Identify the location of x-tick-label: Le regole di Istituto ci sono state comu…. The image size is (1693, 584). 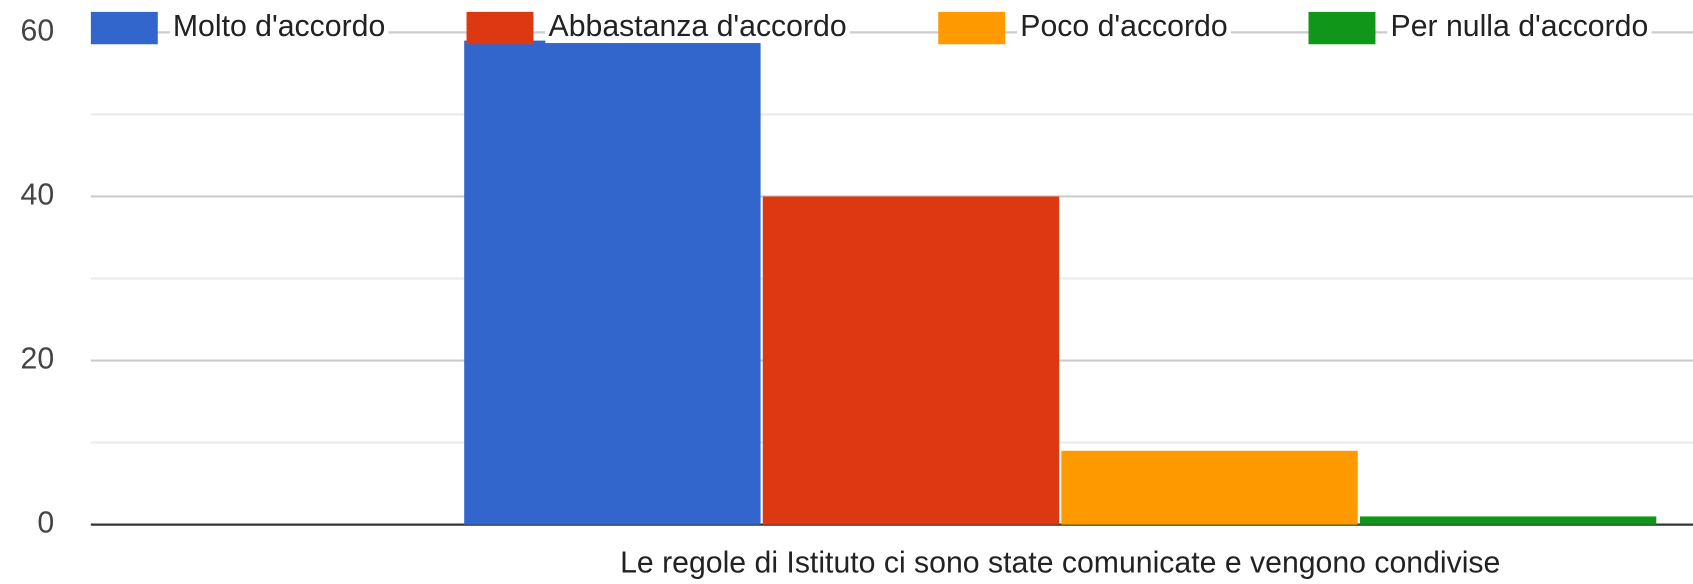
(1060, 563).